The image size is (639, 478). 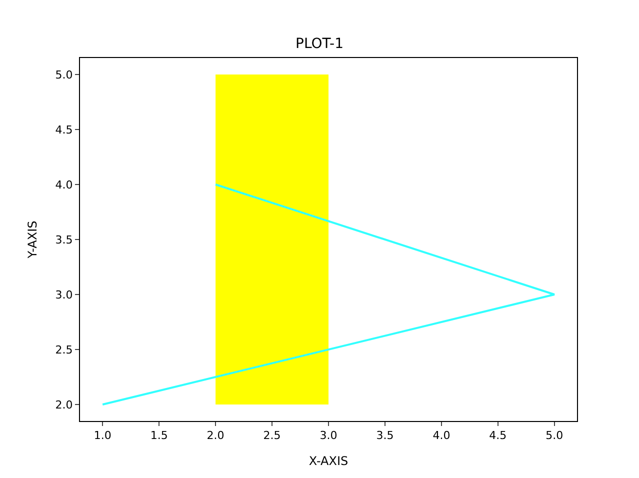 I want to click on y-tick-label: 3.5, so click(x=64, y=239).